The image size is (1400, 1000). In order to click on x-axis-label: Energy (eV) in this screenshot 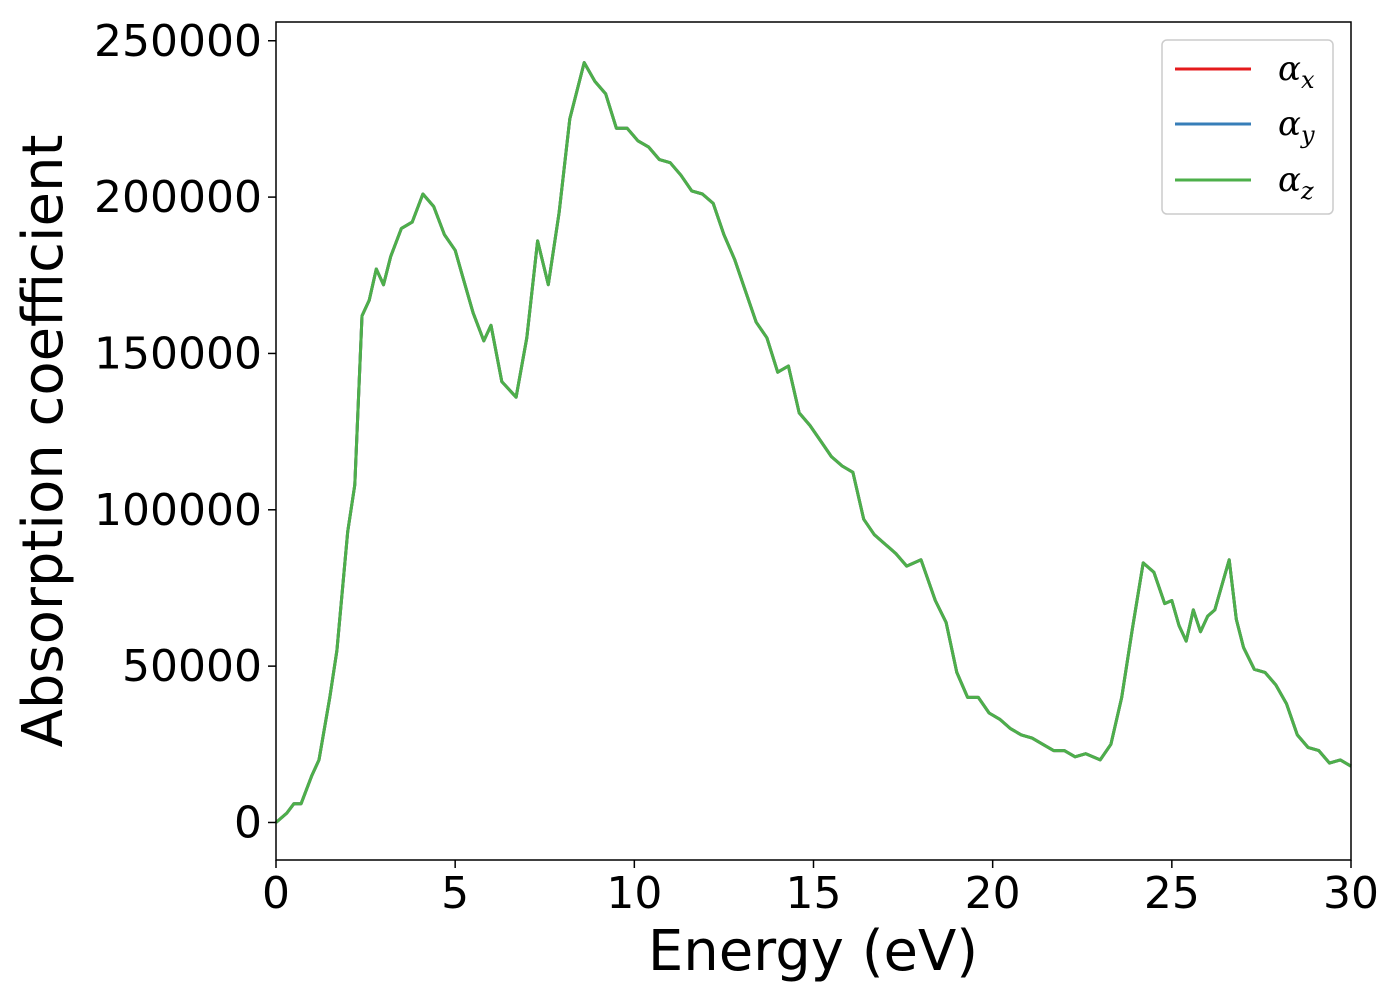, I will do `click(813, 951)`.